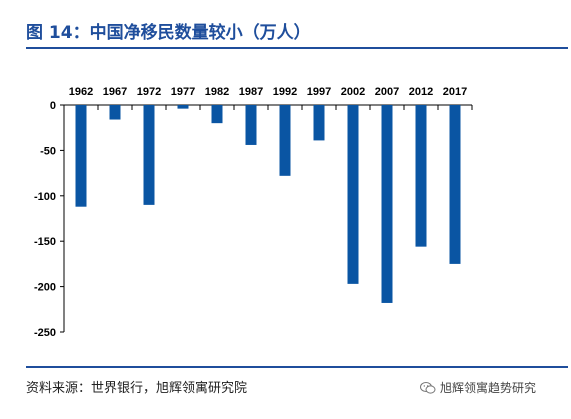  Describe the element at coordinates (45, 242) in the screenshot. I see `y-tick-label: -150` at that location.